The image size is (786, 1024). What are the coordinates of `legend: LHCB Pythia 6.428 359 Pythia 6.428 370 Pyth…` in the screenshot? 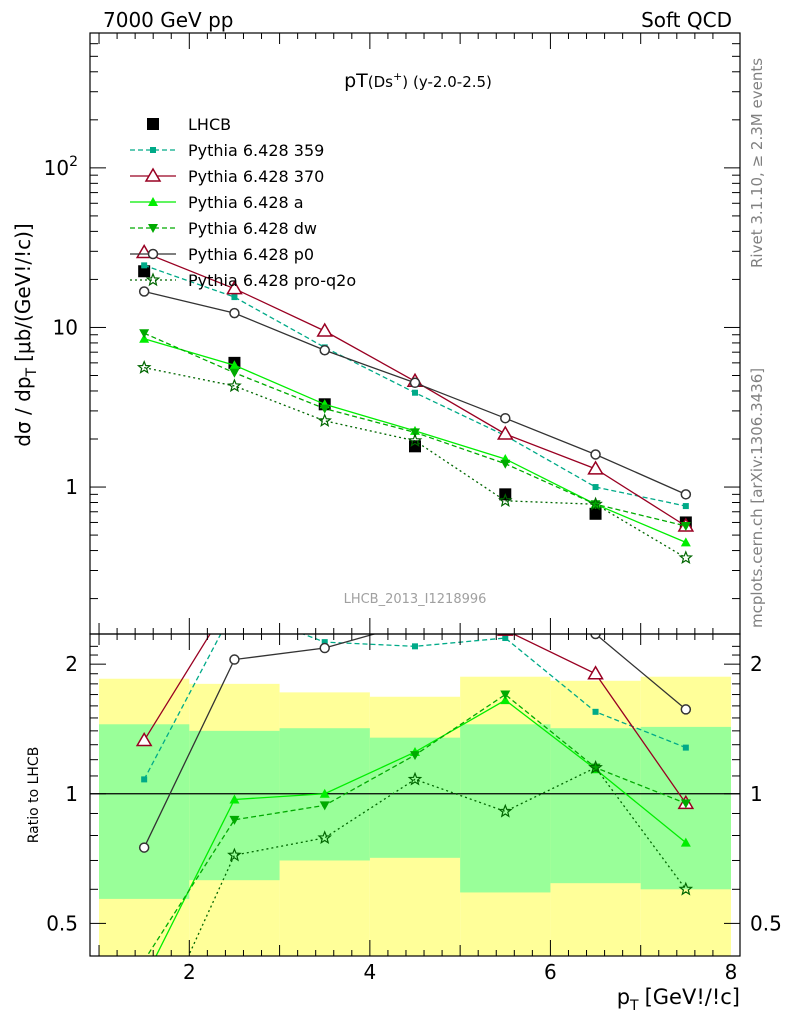 It's located at (243, 202).